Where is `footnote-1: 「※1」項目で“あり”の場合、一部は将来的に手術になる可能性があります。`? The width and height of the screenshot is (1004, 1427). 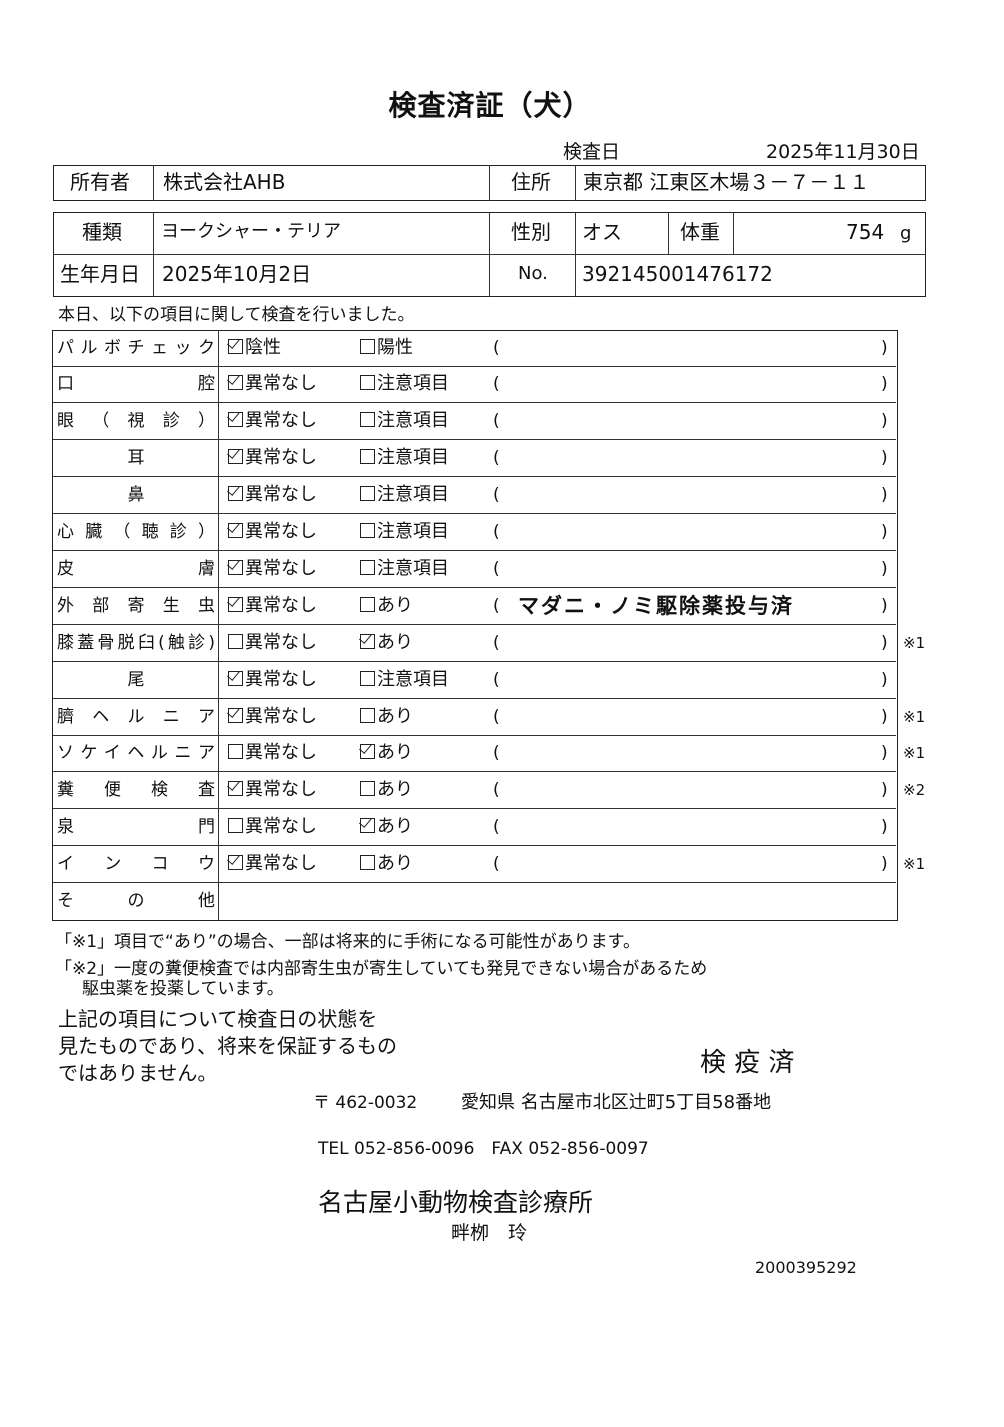 footnote-1: 「※1」項目で“あり”の場合、一部は将来的に手術になる可能性があります。 is located at coordinates (347, 942).